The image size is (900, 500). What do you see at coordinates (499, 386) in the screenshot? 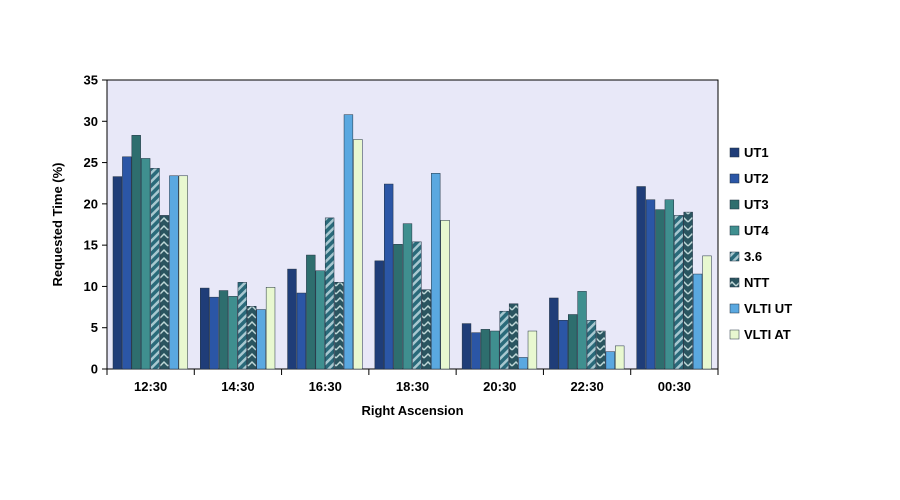
I see `x-tick-label: 20:30` at bounding box center [499, 386].